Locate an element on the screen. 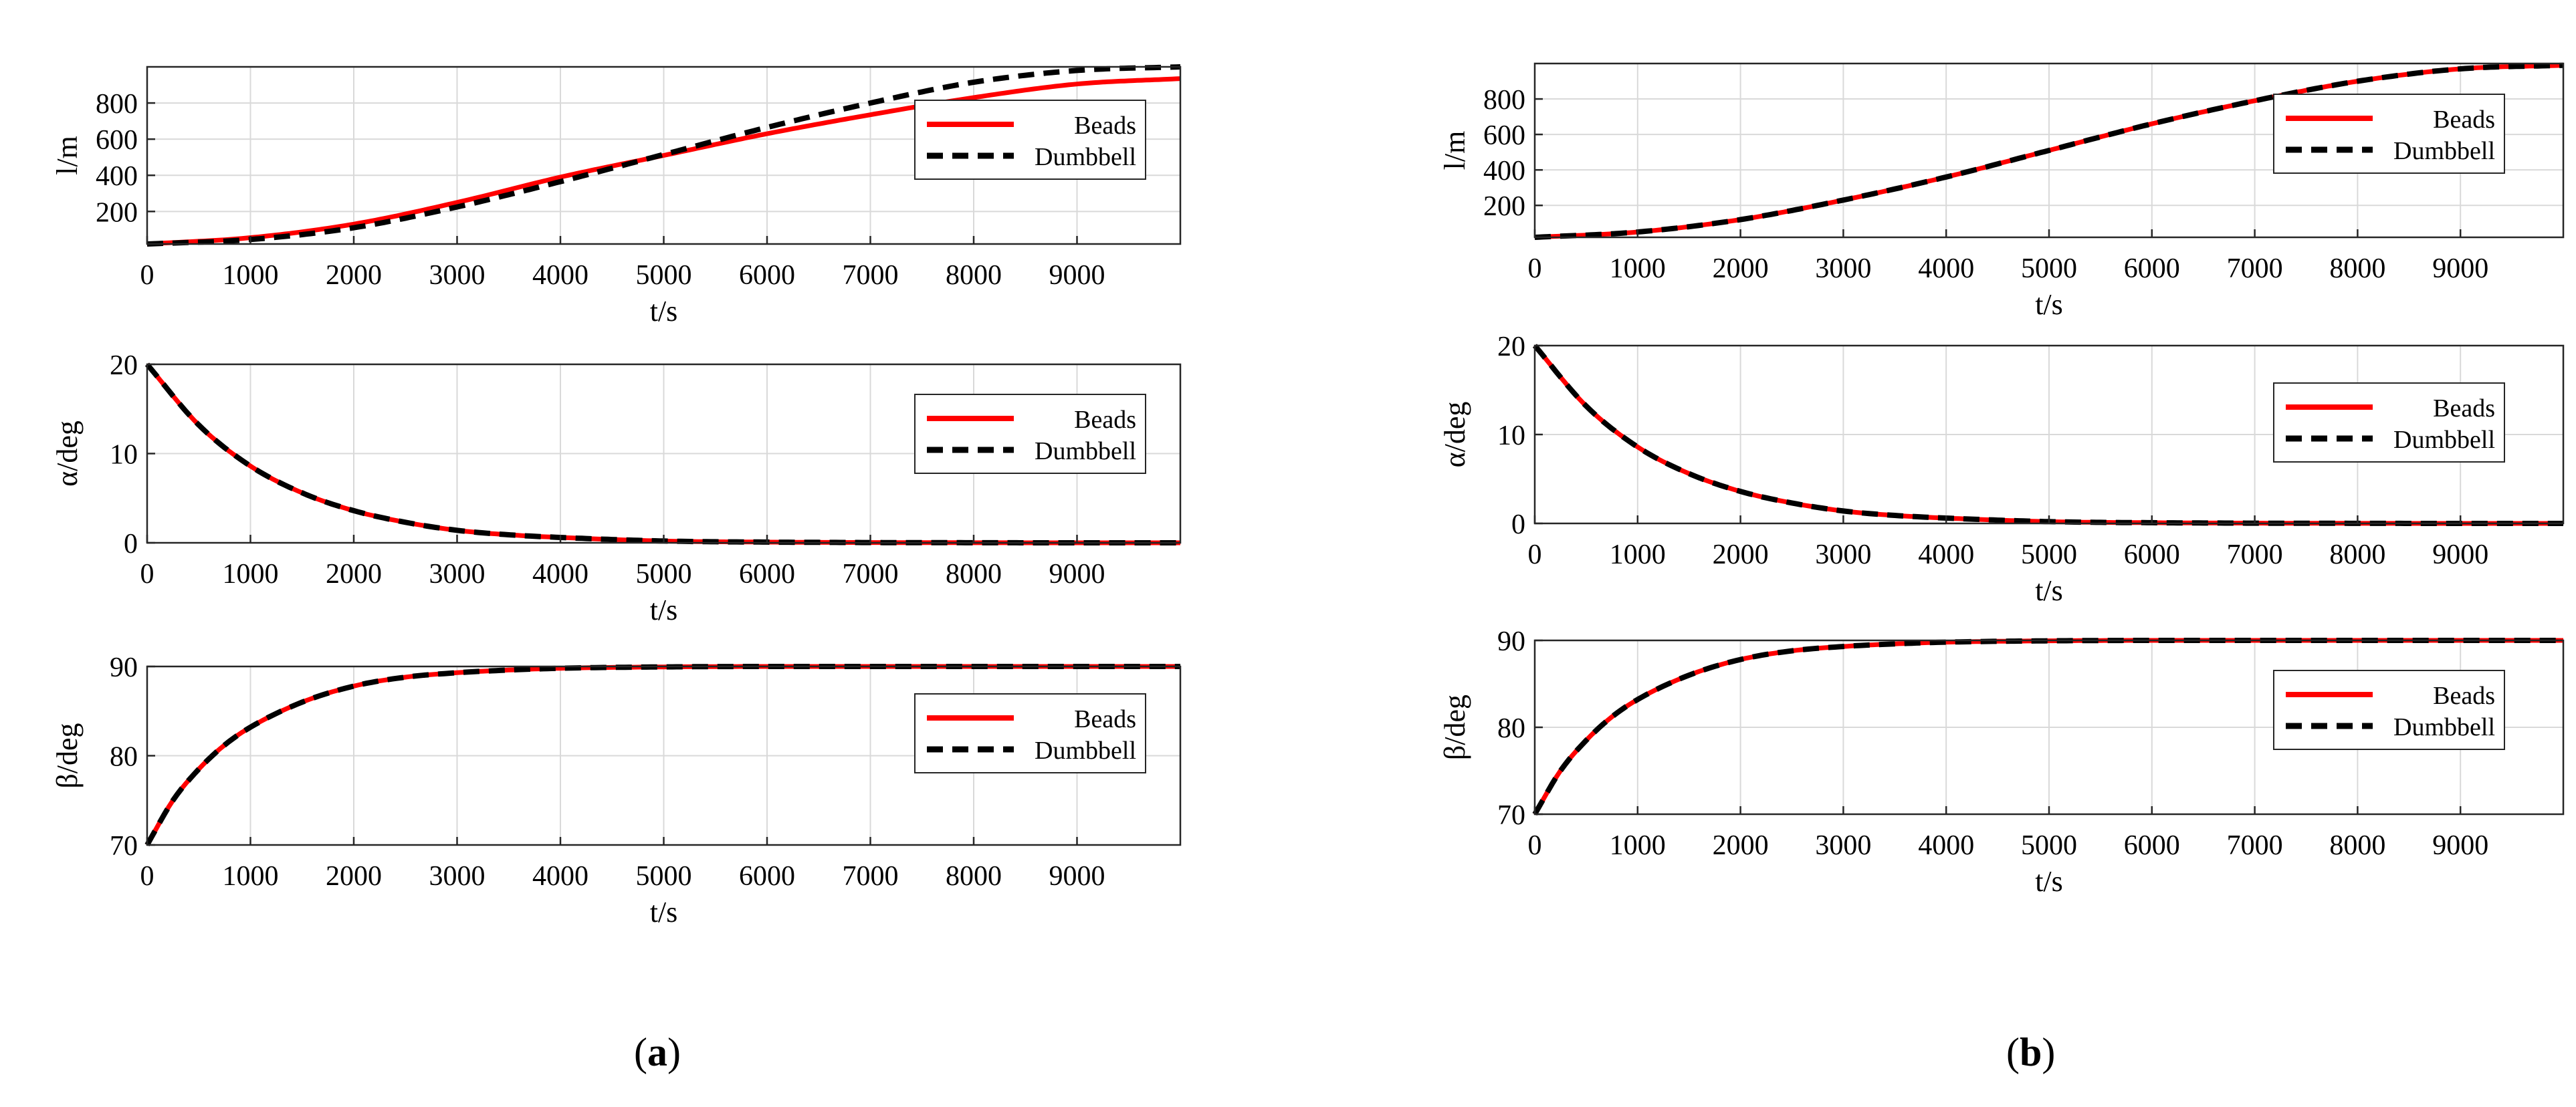  y-tick-label: 200 is located at coordinates (117, 212).